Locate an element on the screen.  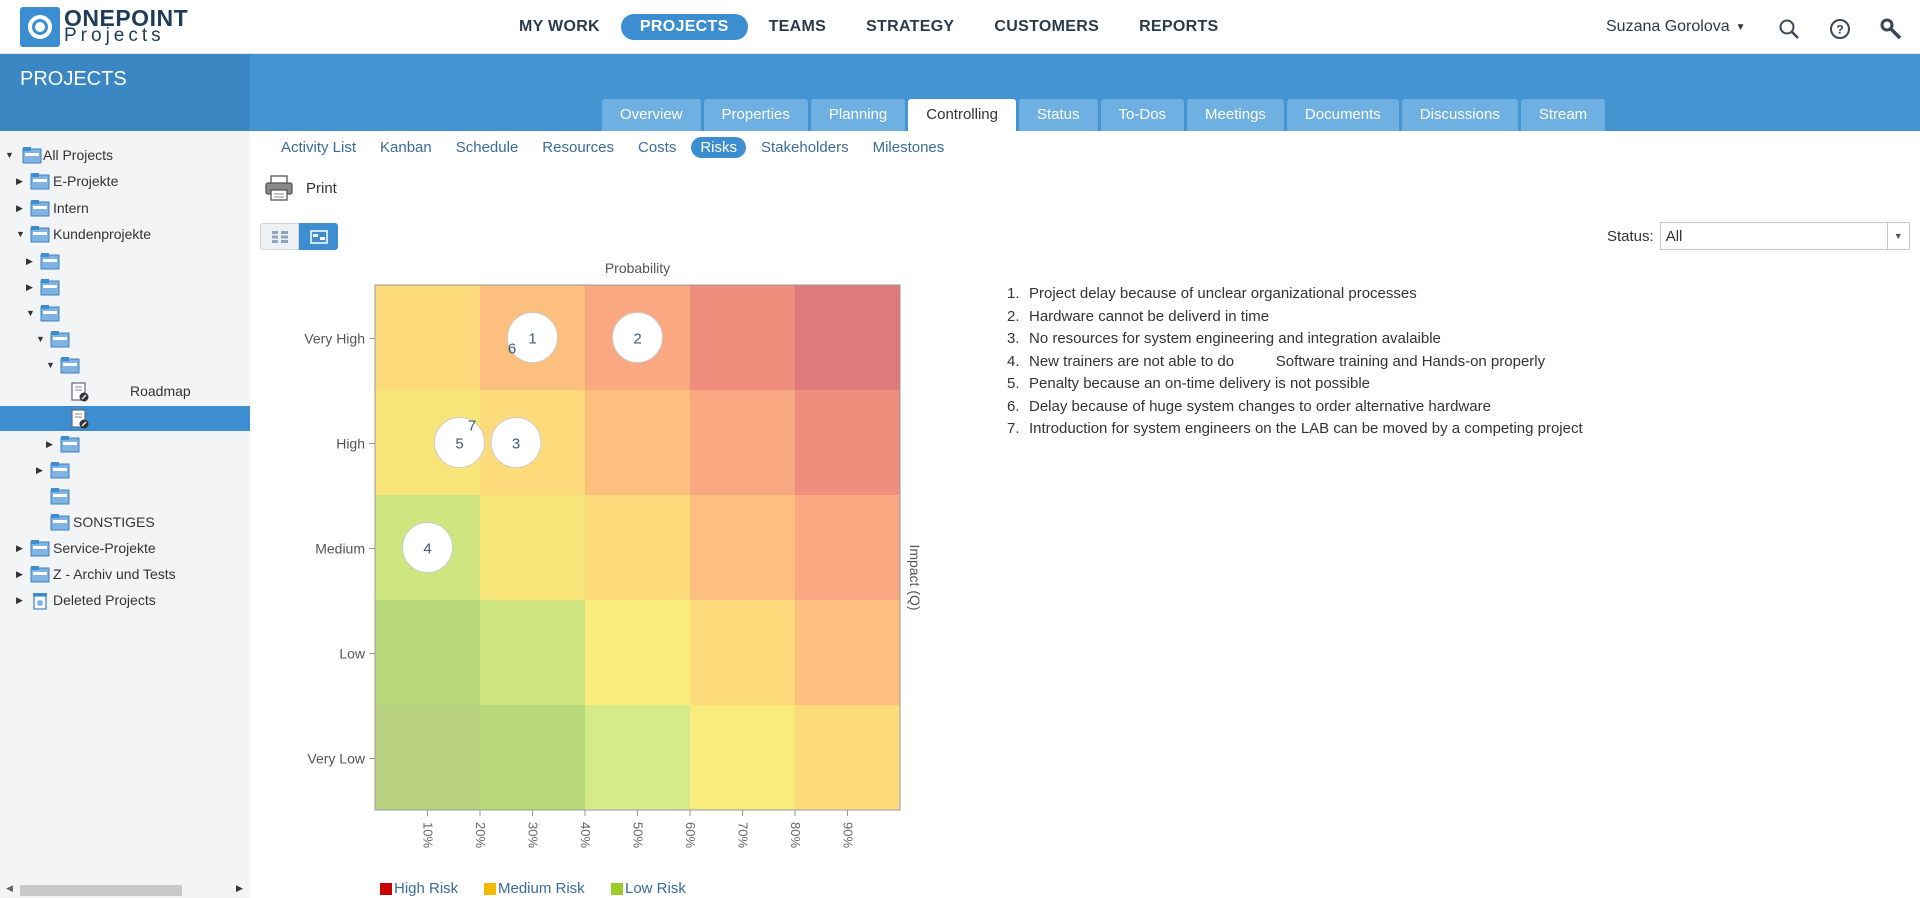
tree-item-kundenprojekte: ▼ Kundenprojekte is located at coordinates (125, 234).